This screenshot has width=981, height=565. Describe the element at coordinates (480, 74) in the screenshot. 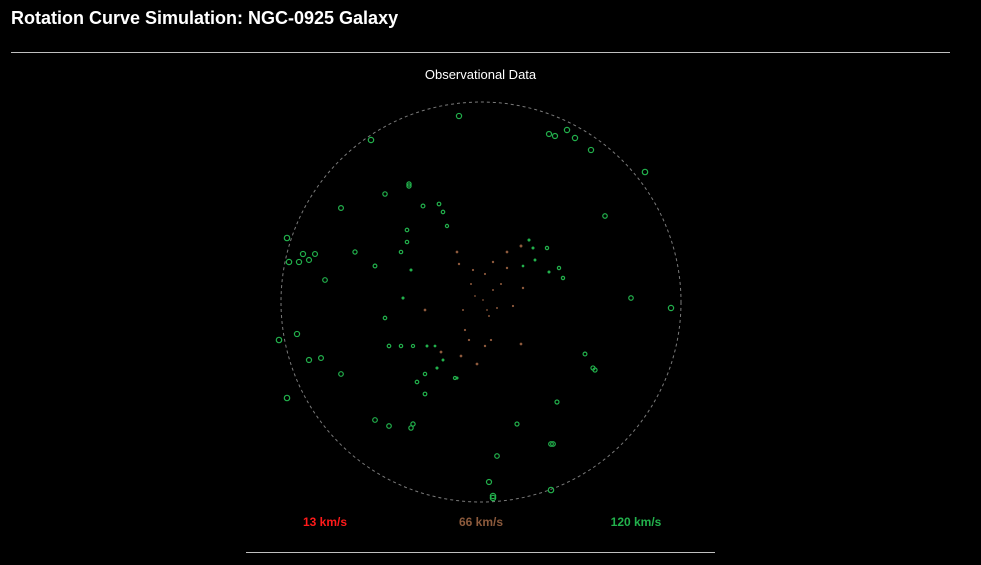

I see `panel-title: Observational Data` at that location.